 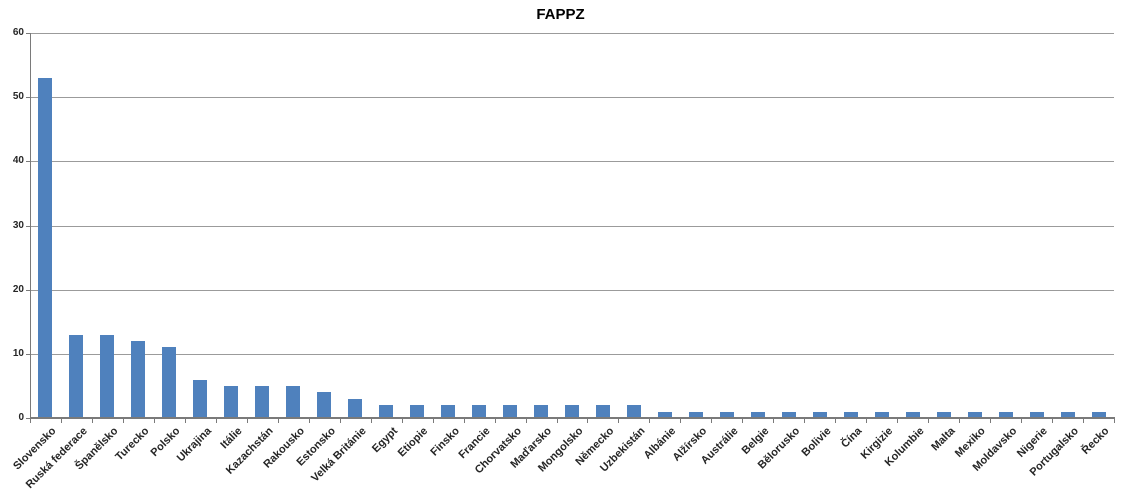 What do you see at coordinates (21, 417) in the screenshot?
I see `y-axis-tick-label: 0` at bounding box center [21, 417].